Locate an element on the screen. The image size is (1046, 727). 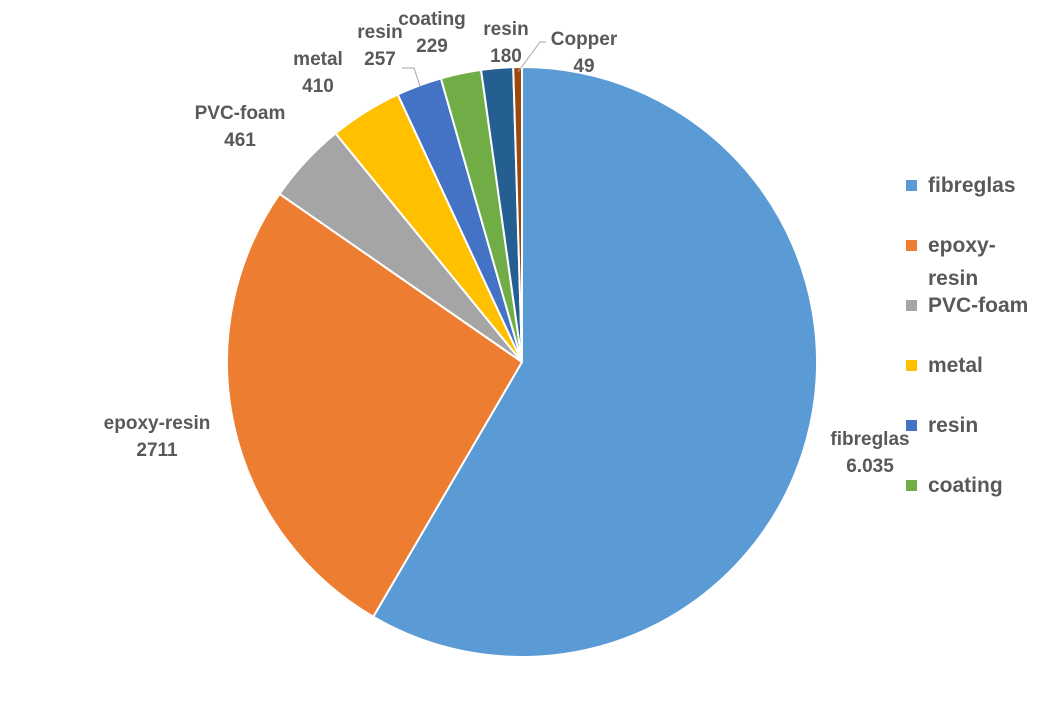
data-label-value: 180 is located at coordinates (506, 56).